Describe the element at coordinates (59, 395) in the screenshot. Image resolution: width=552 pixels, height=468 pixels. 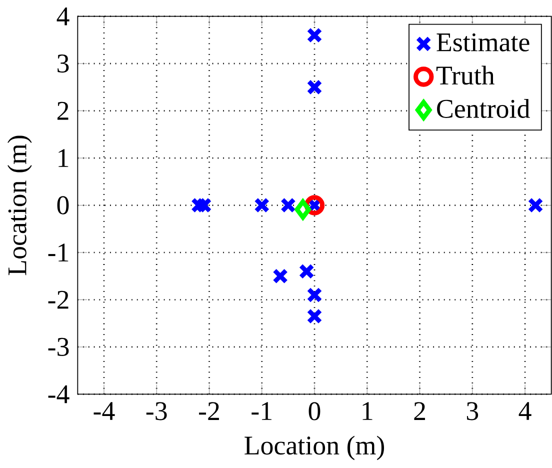
I see `y-tick-label: -4` at that location.